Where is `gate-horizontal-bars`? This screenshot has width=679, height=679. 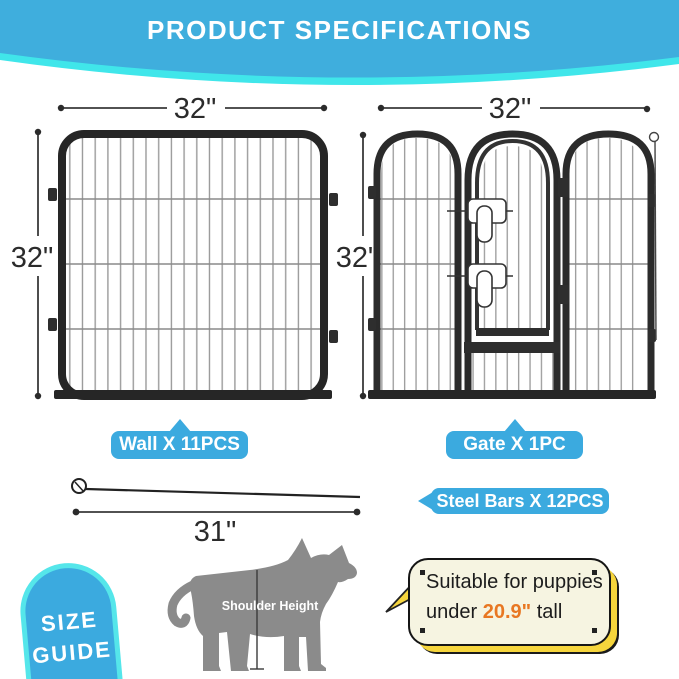
gate-horizontal-bars is located at coordinates (514, 264).